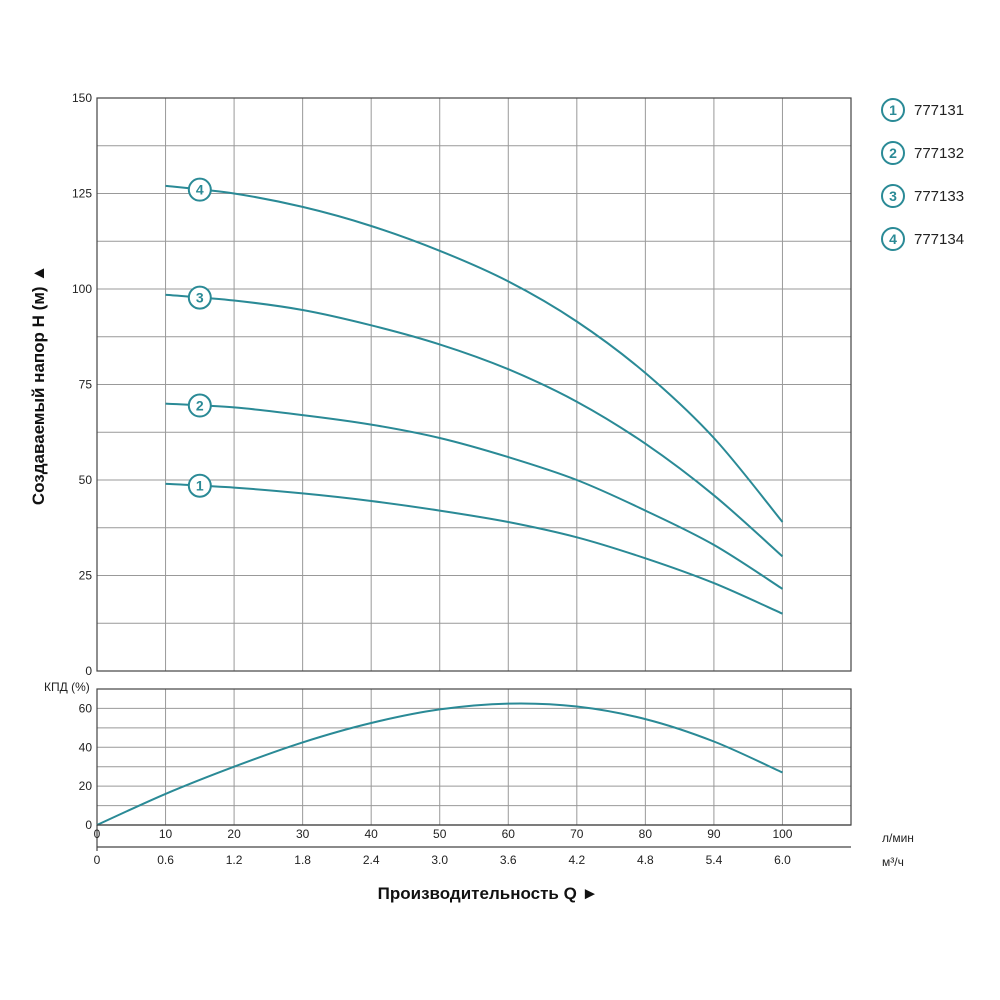 The image size is (1000, 1000). Describe the element at coordinates (922, 174) in the screenshot. I see `legend: 1 777131 2 777132 3 777133 4 777134` at that location.